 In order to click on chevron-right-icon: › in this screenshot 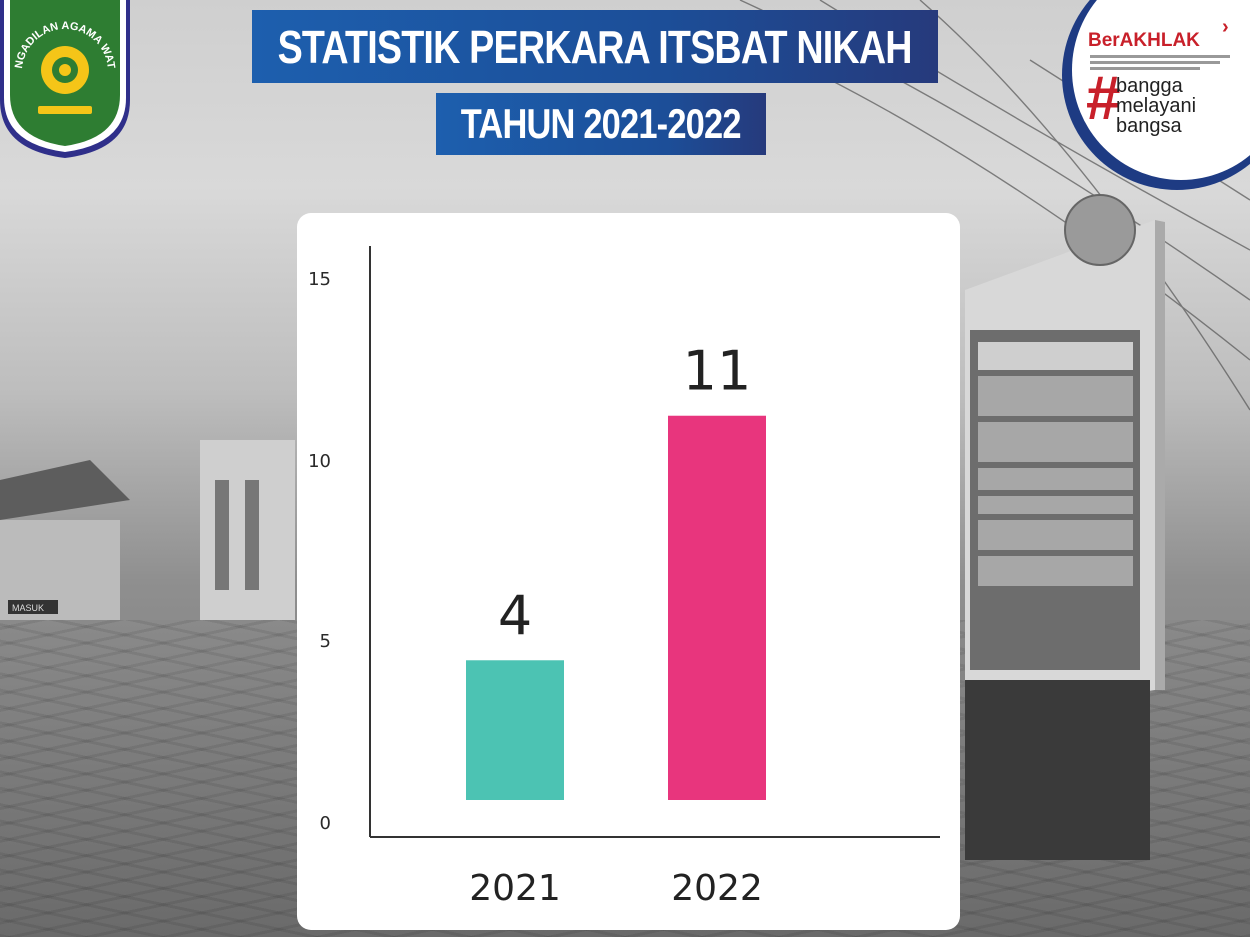, I will do `click(1225, 27)`.